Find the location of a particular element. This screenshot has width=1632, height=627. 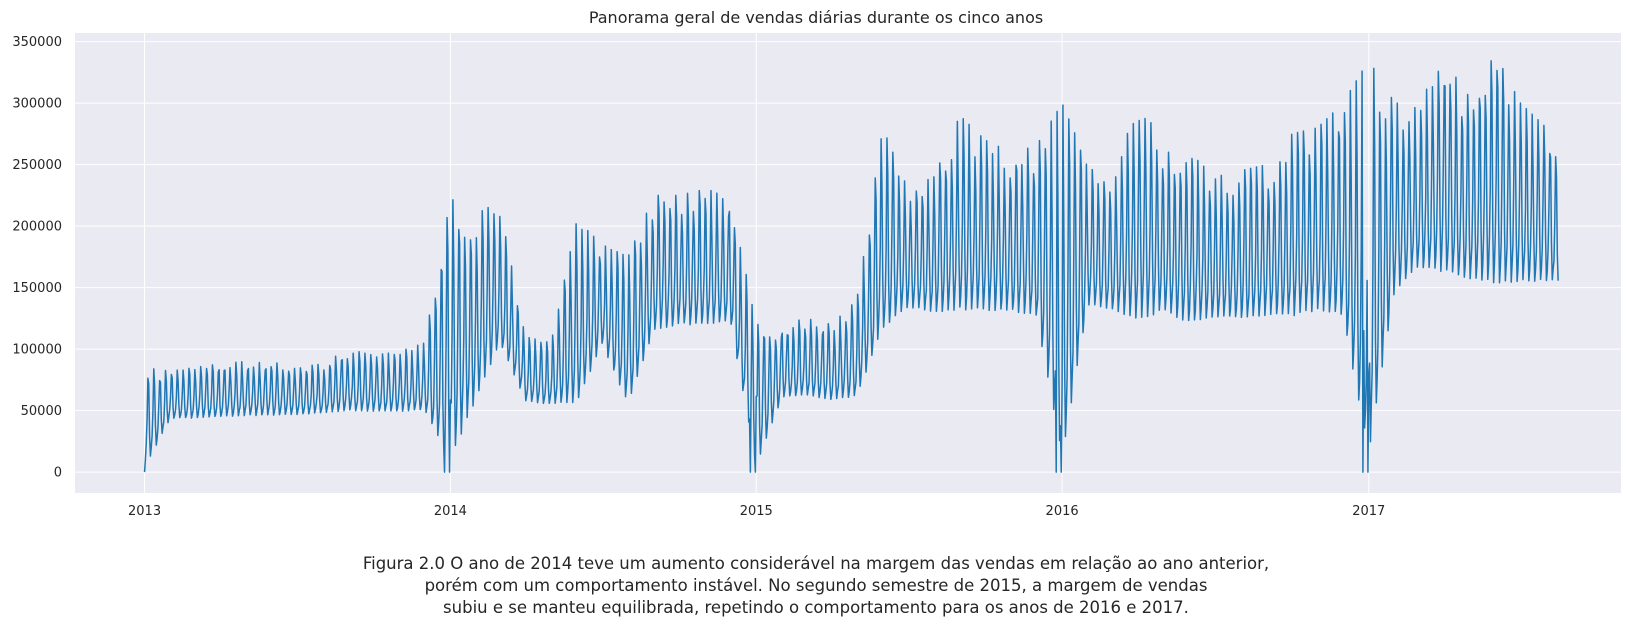

y-tick-label: 150000 is located at coordinates (37, 288).